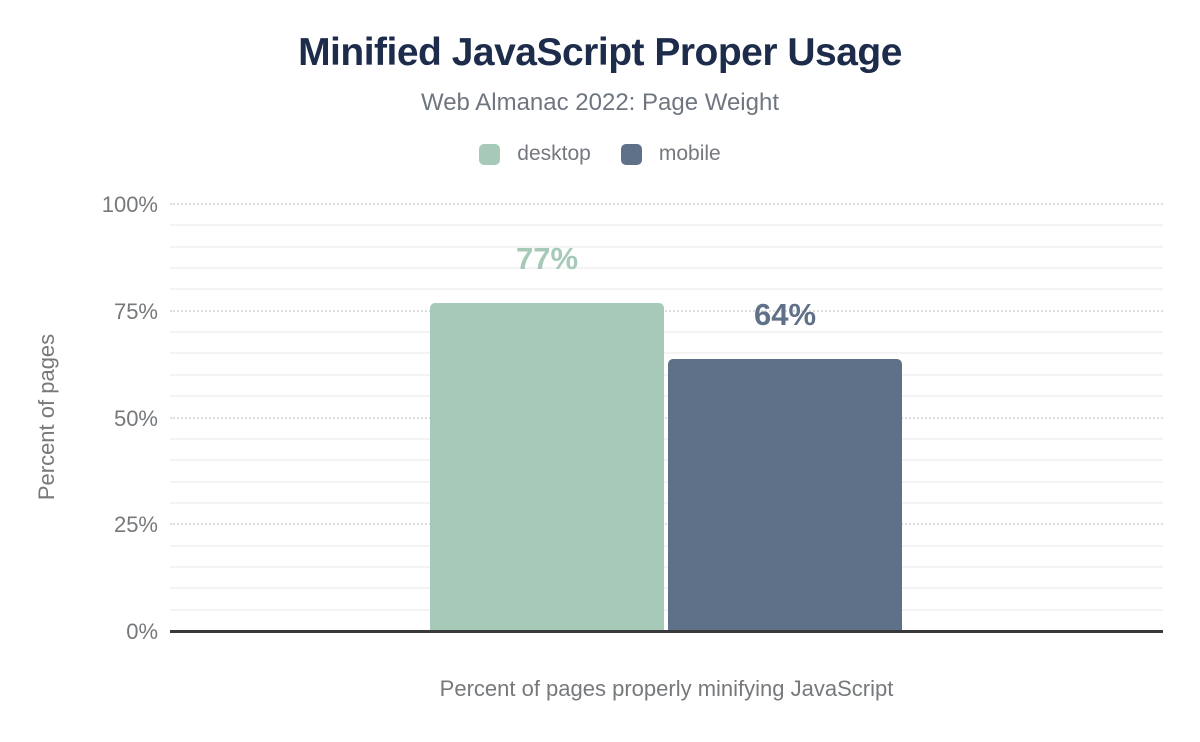 This screenshot has width=1200, height=742. I want to click on y-tick-label: 25%, so click(135, 525).